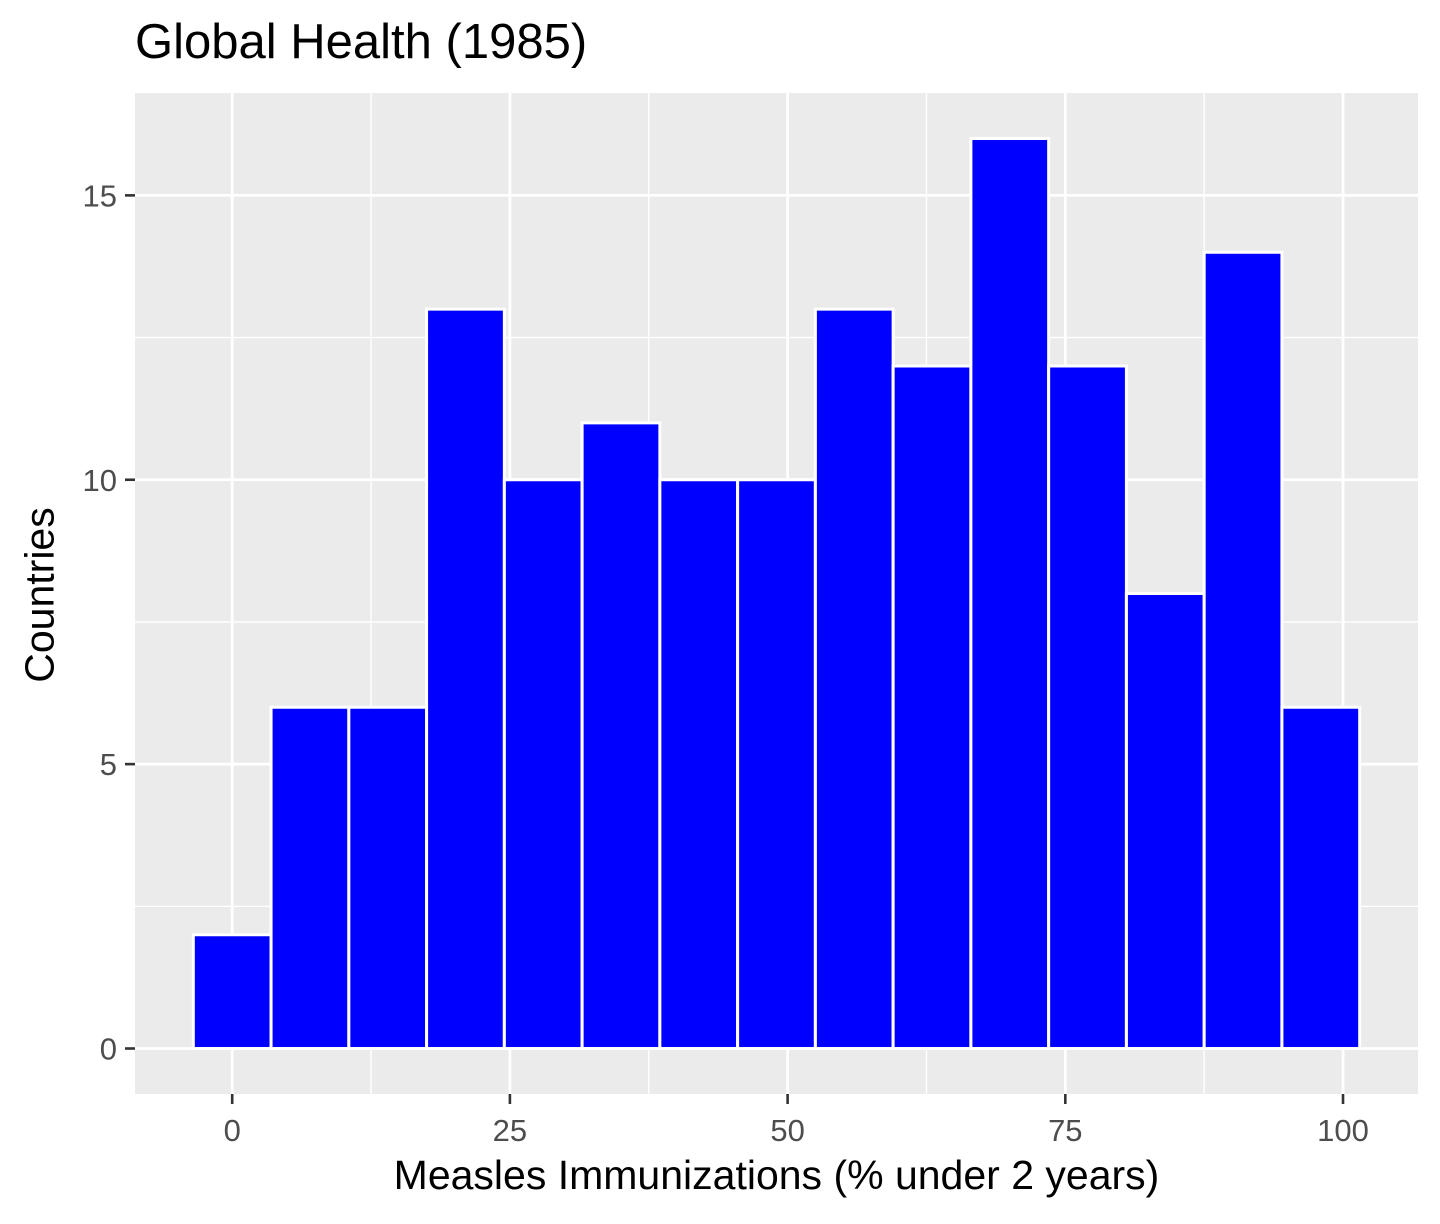 Image resolution: width=1440 pixels, height=1224 pixels. I want to click on x-tick-label: 0, so click(232, 1130).